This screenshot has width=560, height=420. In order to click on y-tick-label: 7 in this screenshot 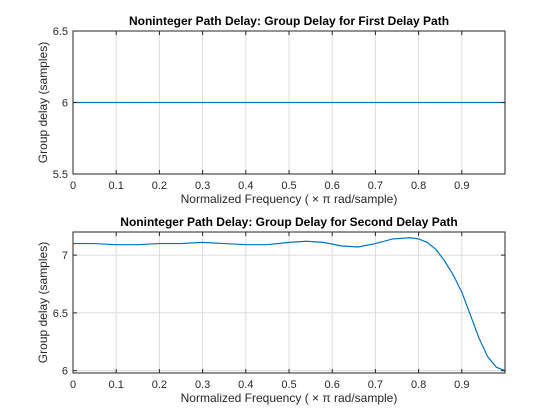, I will do `click(65, 256)`.